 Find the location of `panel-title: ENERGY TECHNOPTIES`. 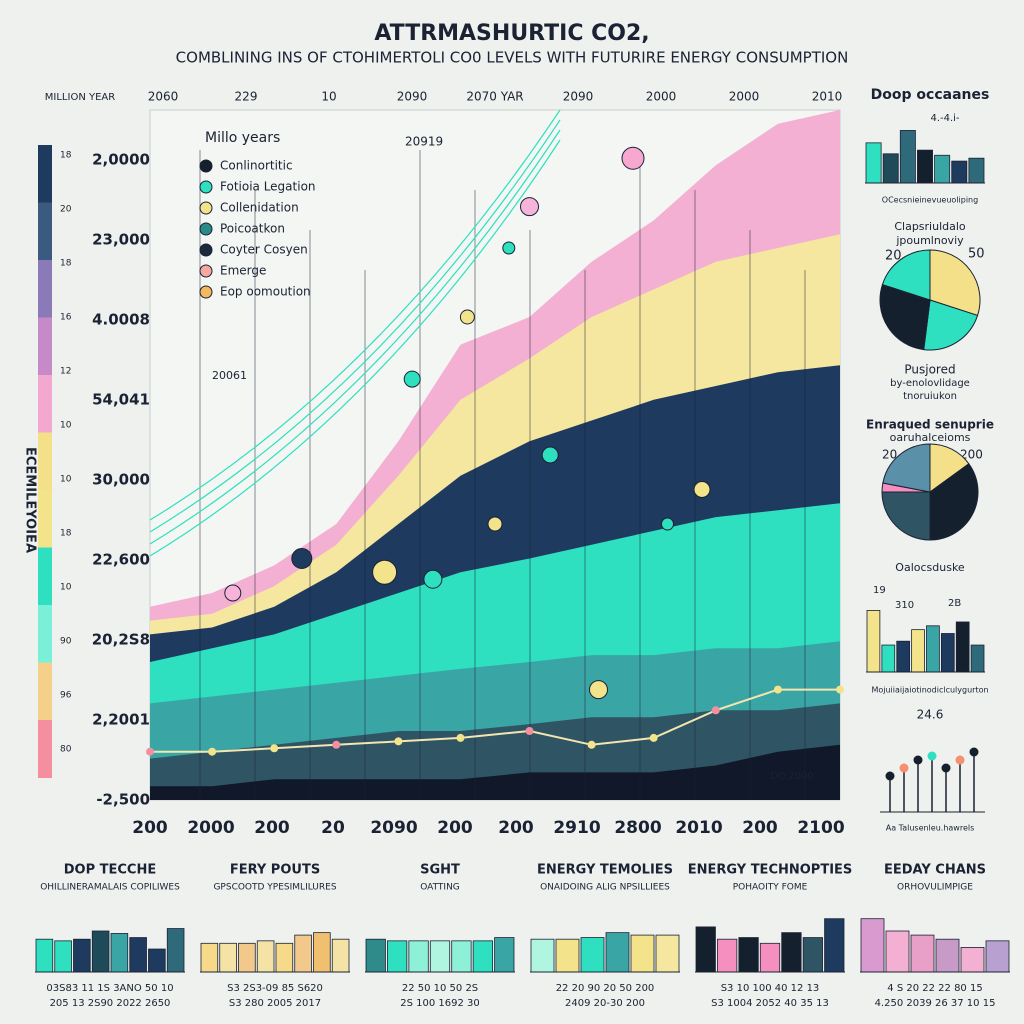

panel-title: ENERGY TECHNOPTIES is located at coordinates (770, 870).